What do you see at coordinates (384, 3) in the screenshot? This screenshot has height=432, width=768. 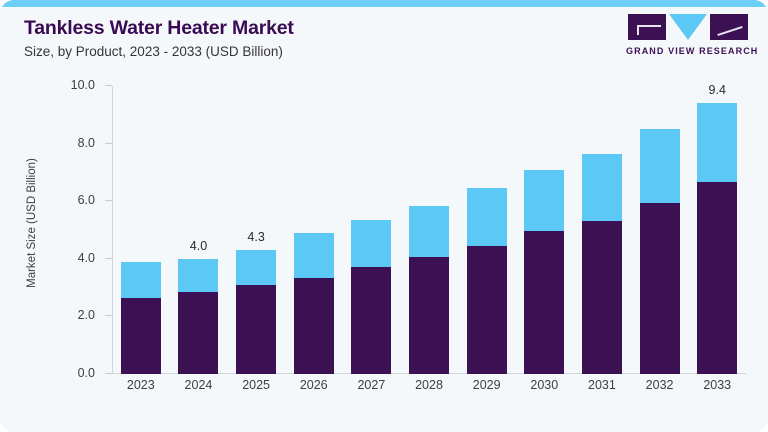 I see `top-accent-bar` at bounding box center [384, 3].